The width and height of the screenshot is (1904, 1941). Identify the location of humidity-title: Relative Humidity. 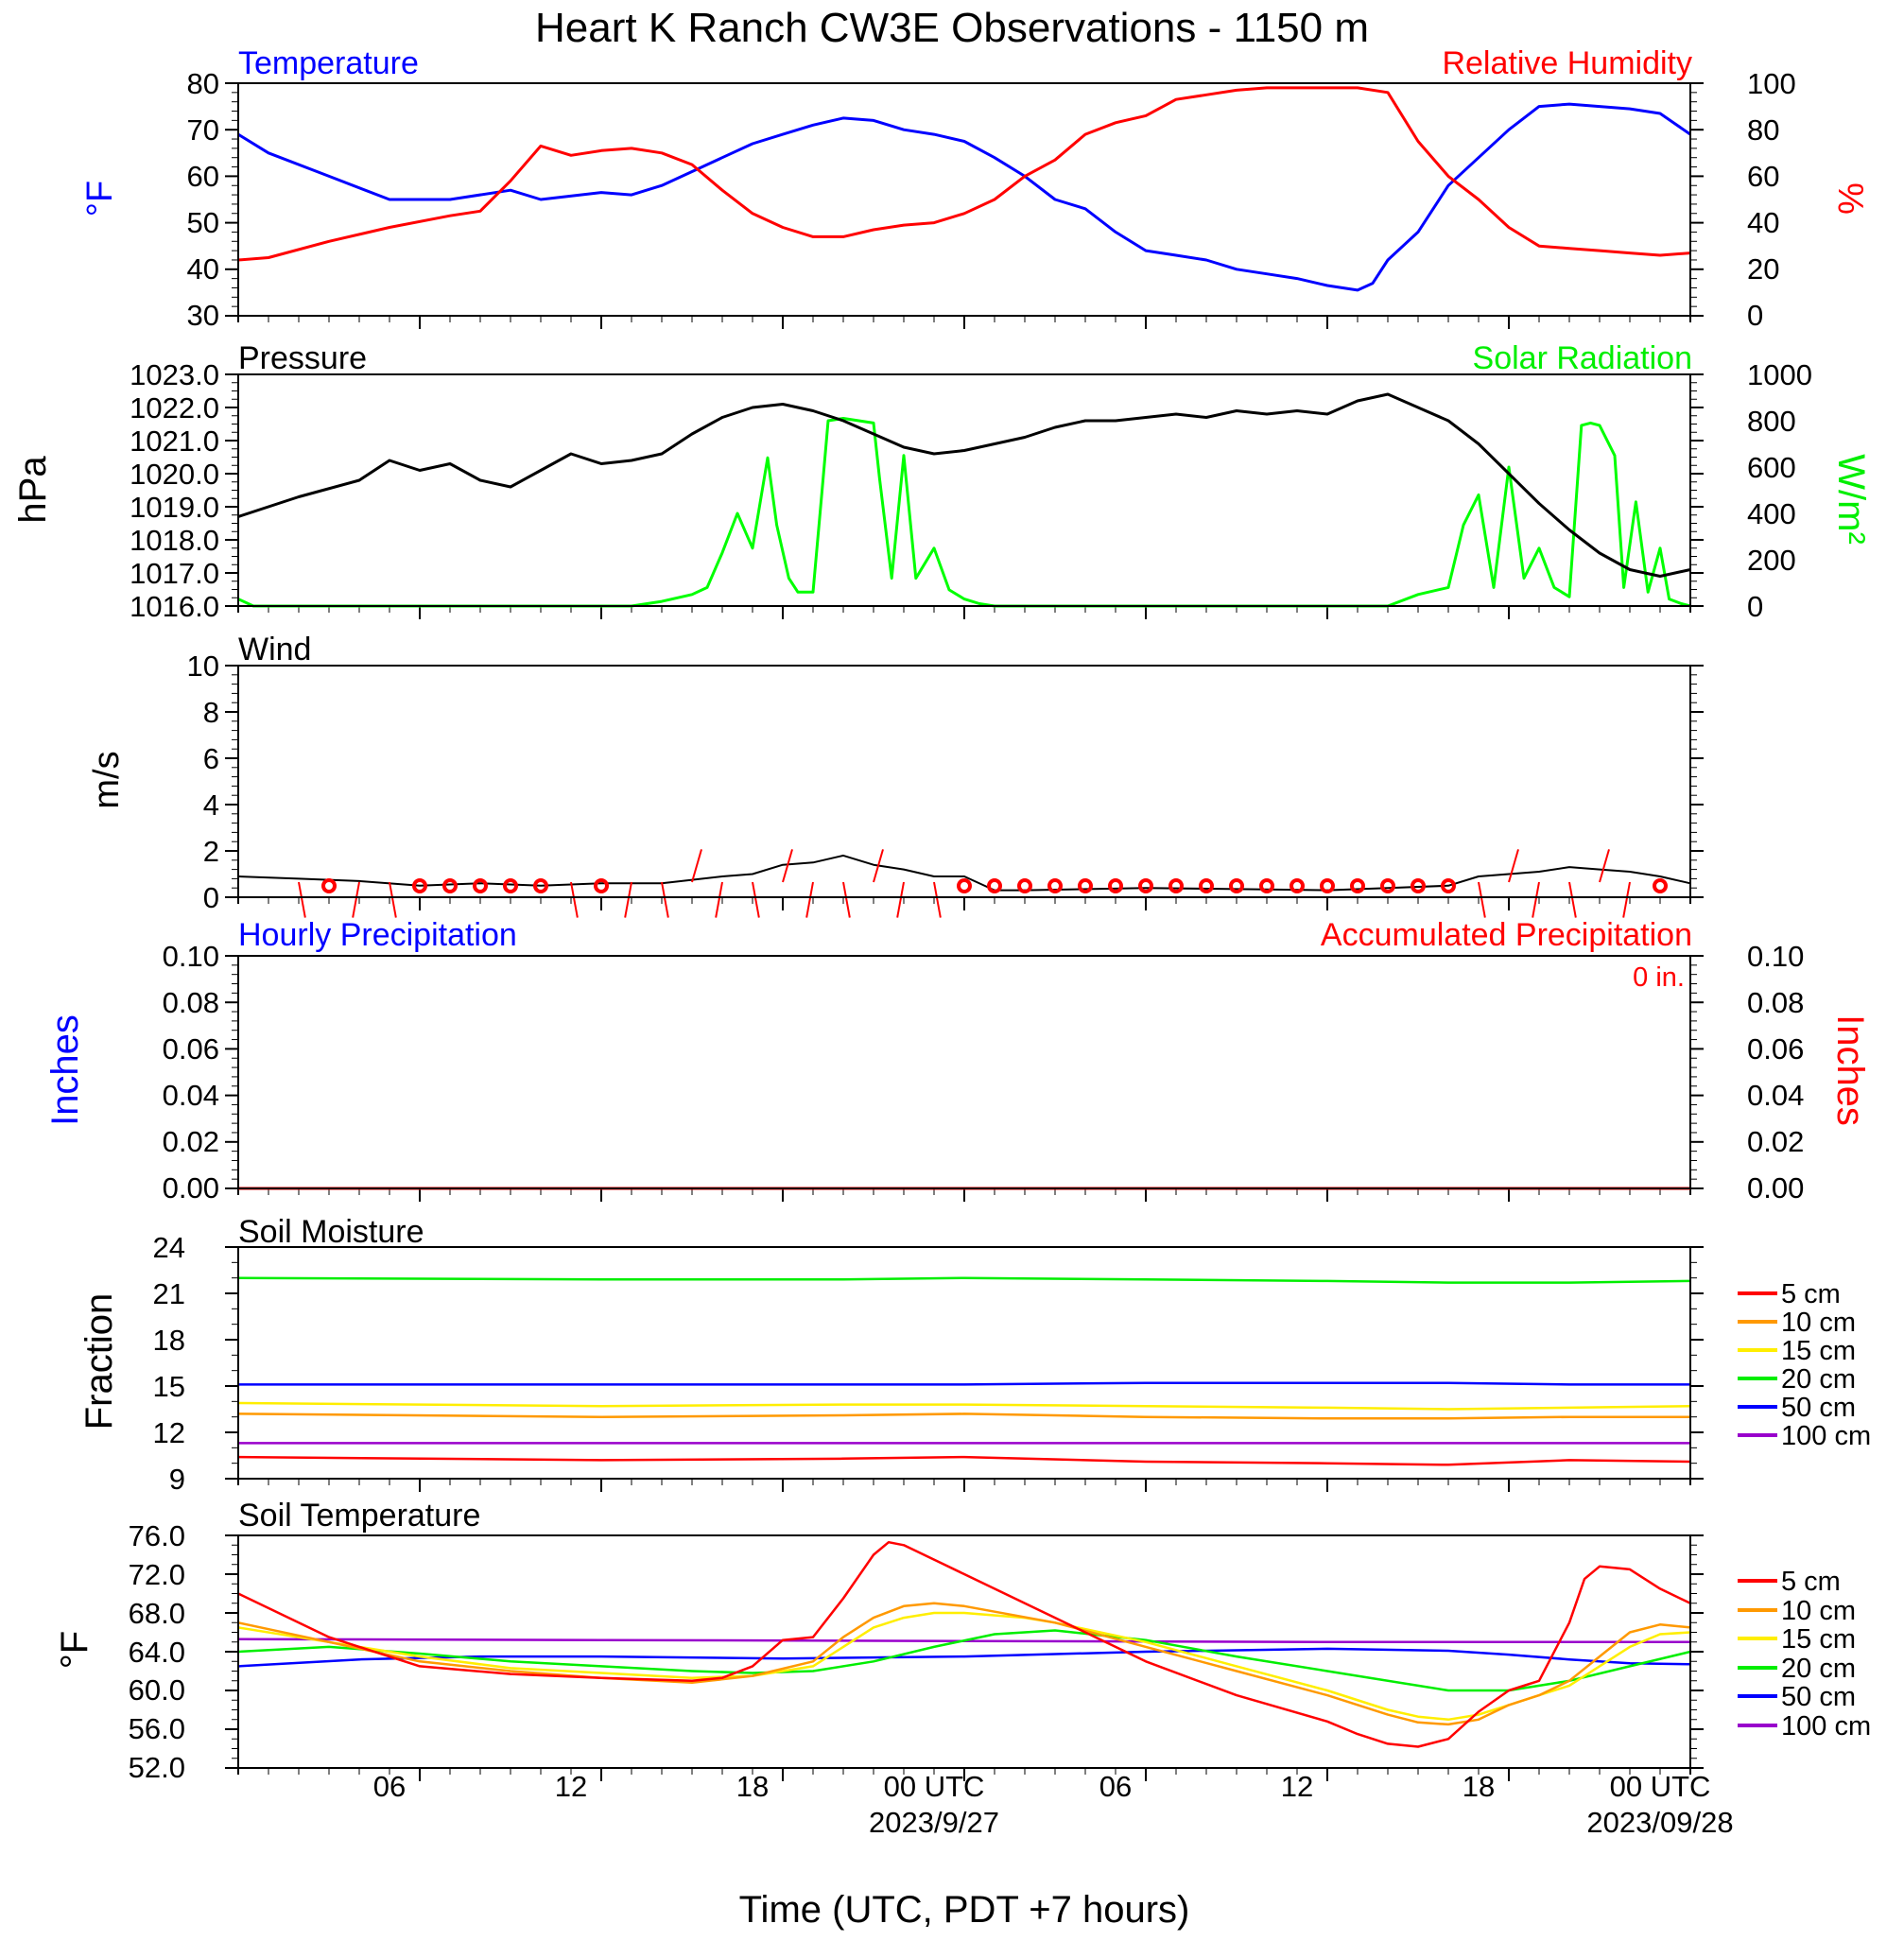
(1567, 63).